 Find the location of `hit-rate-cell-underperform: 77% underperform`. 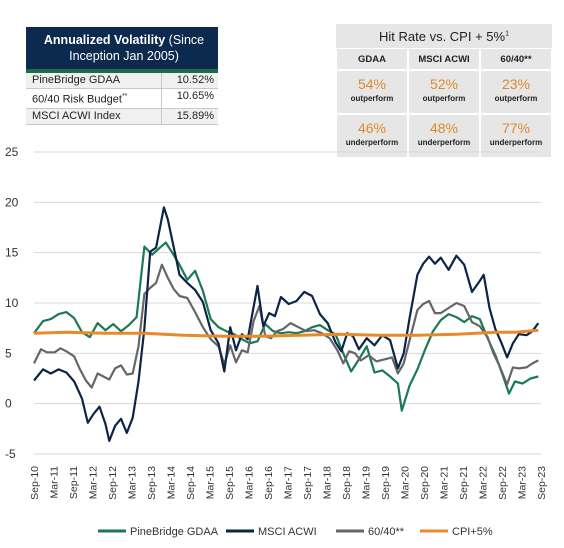

hit-rate-cell-underperform: 77% underperform is located at coordinates (516, 136).